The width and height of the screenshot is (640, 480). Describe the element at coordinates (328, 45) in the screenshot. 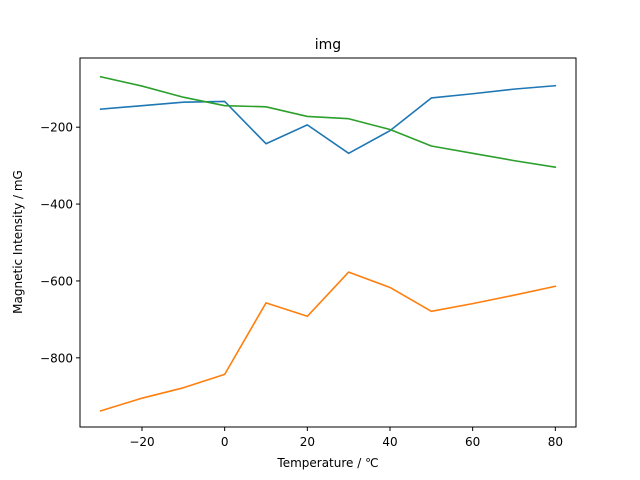

I see `chart-title: img` at that location.